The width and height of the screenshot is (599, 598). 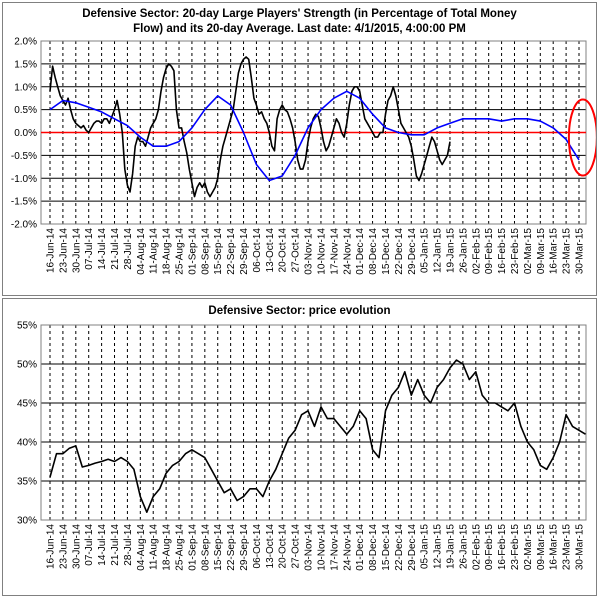 What do you see at coordinates (25, 42) in the screenshot?
I see `y-tick-label: 2.0%` at bounding box center [25, 42].